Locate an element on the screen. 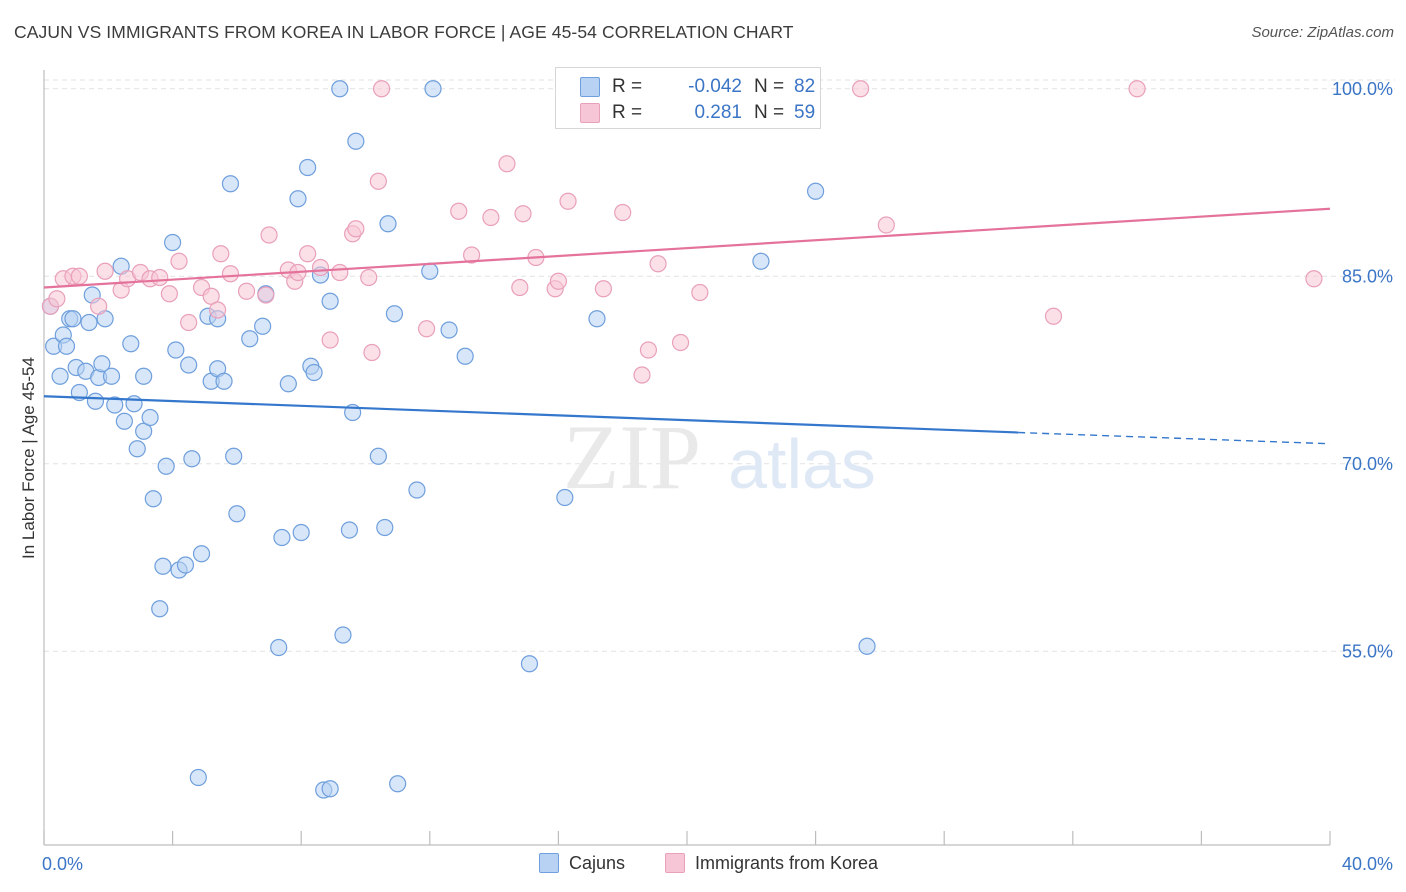 The width and height of the screenshot is (1406, 892). cajun-swatch is located at coordinates (590, 87).